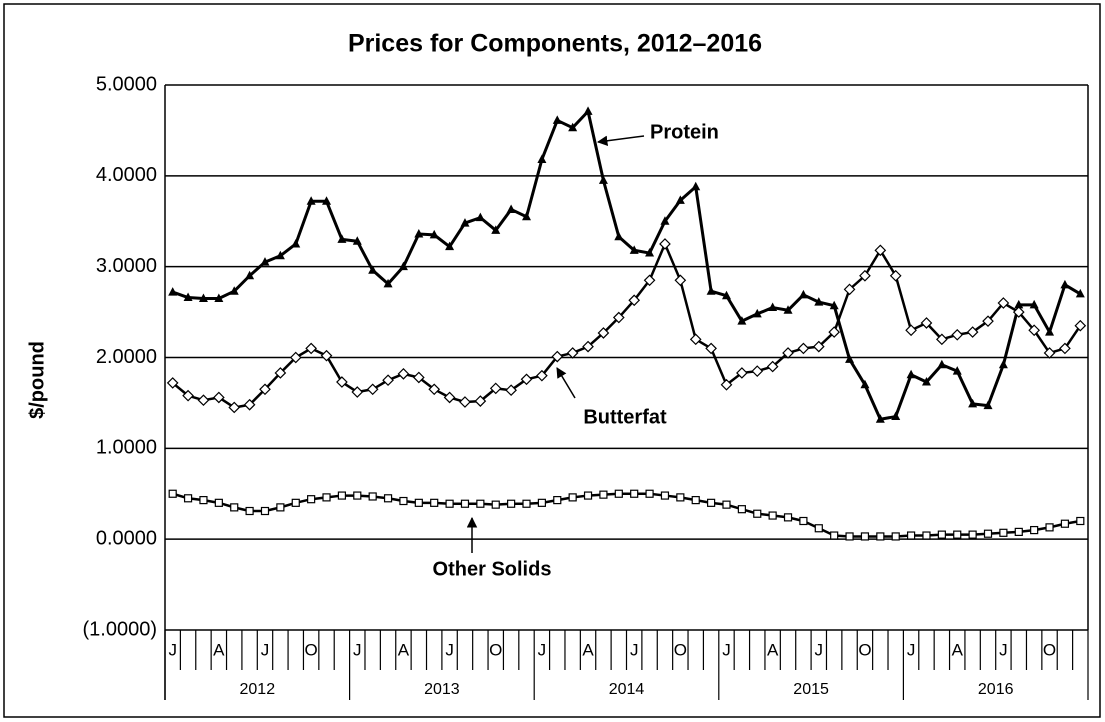 This screenshot has width=1105, height=722. I want to click on y-tick-label: (1.0000), so click(120, 629).